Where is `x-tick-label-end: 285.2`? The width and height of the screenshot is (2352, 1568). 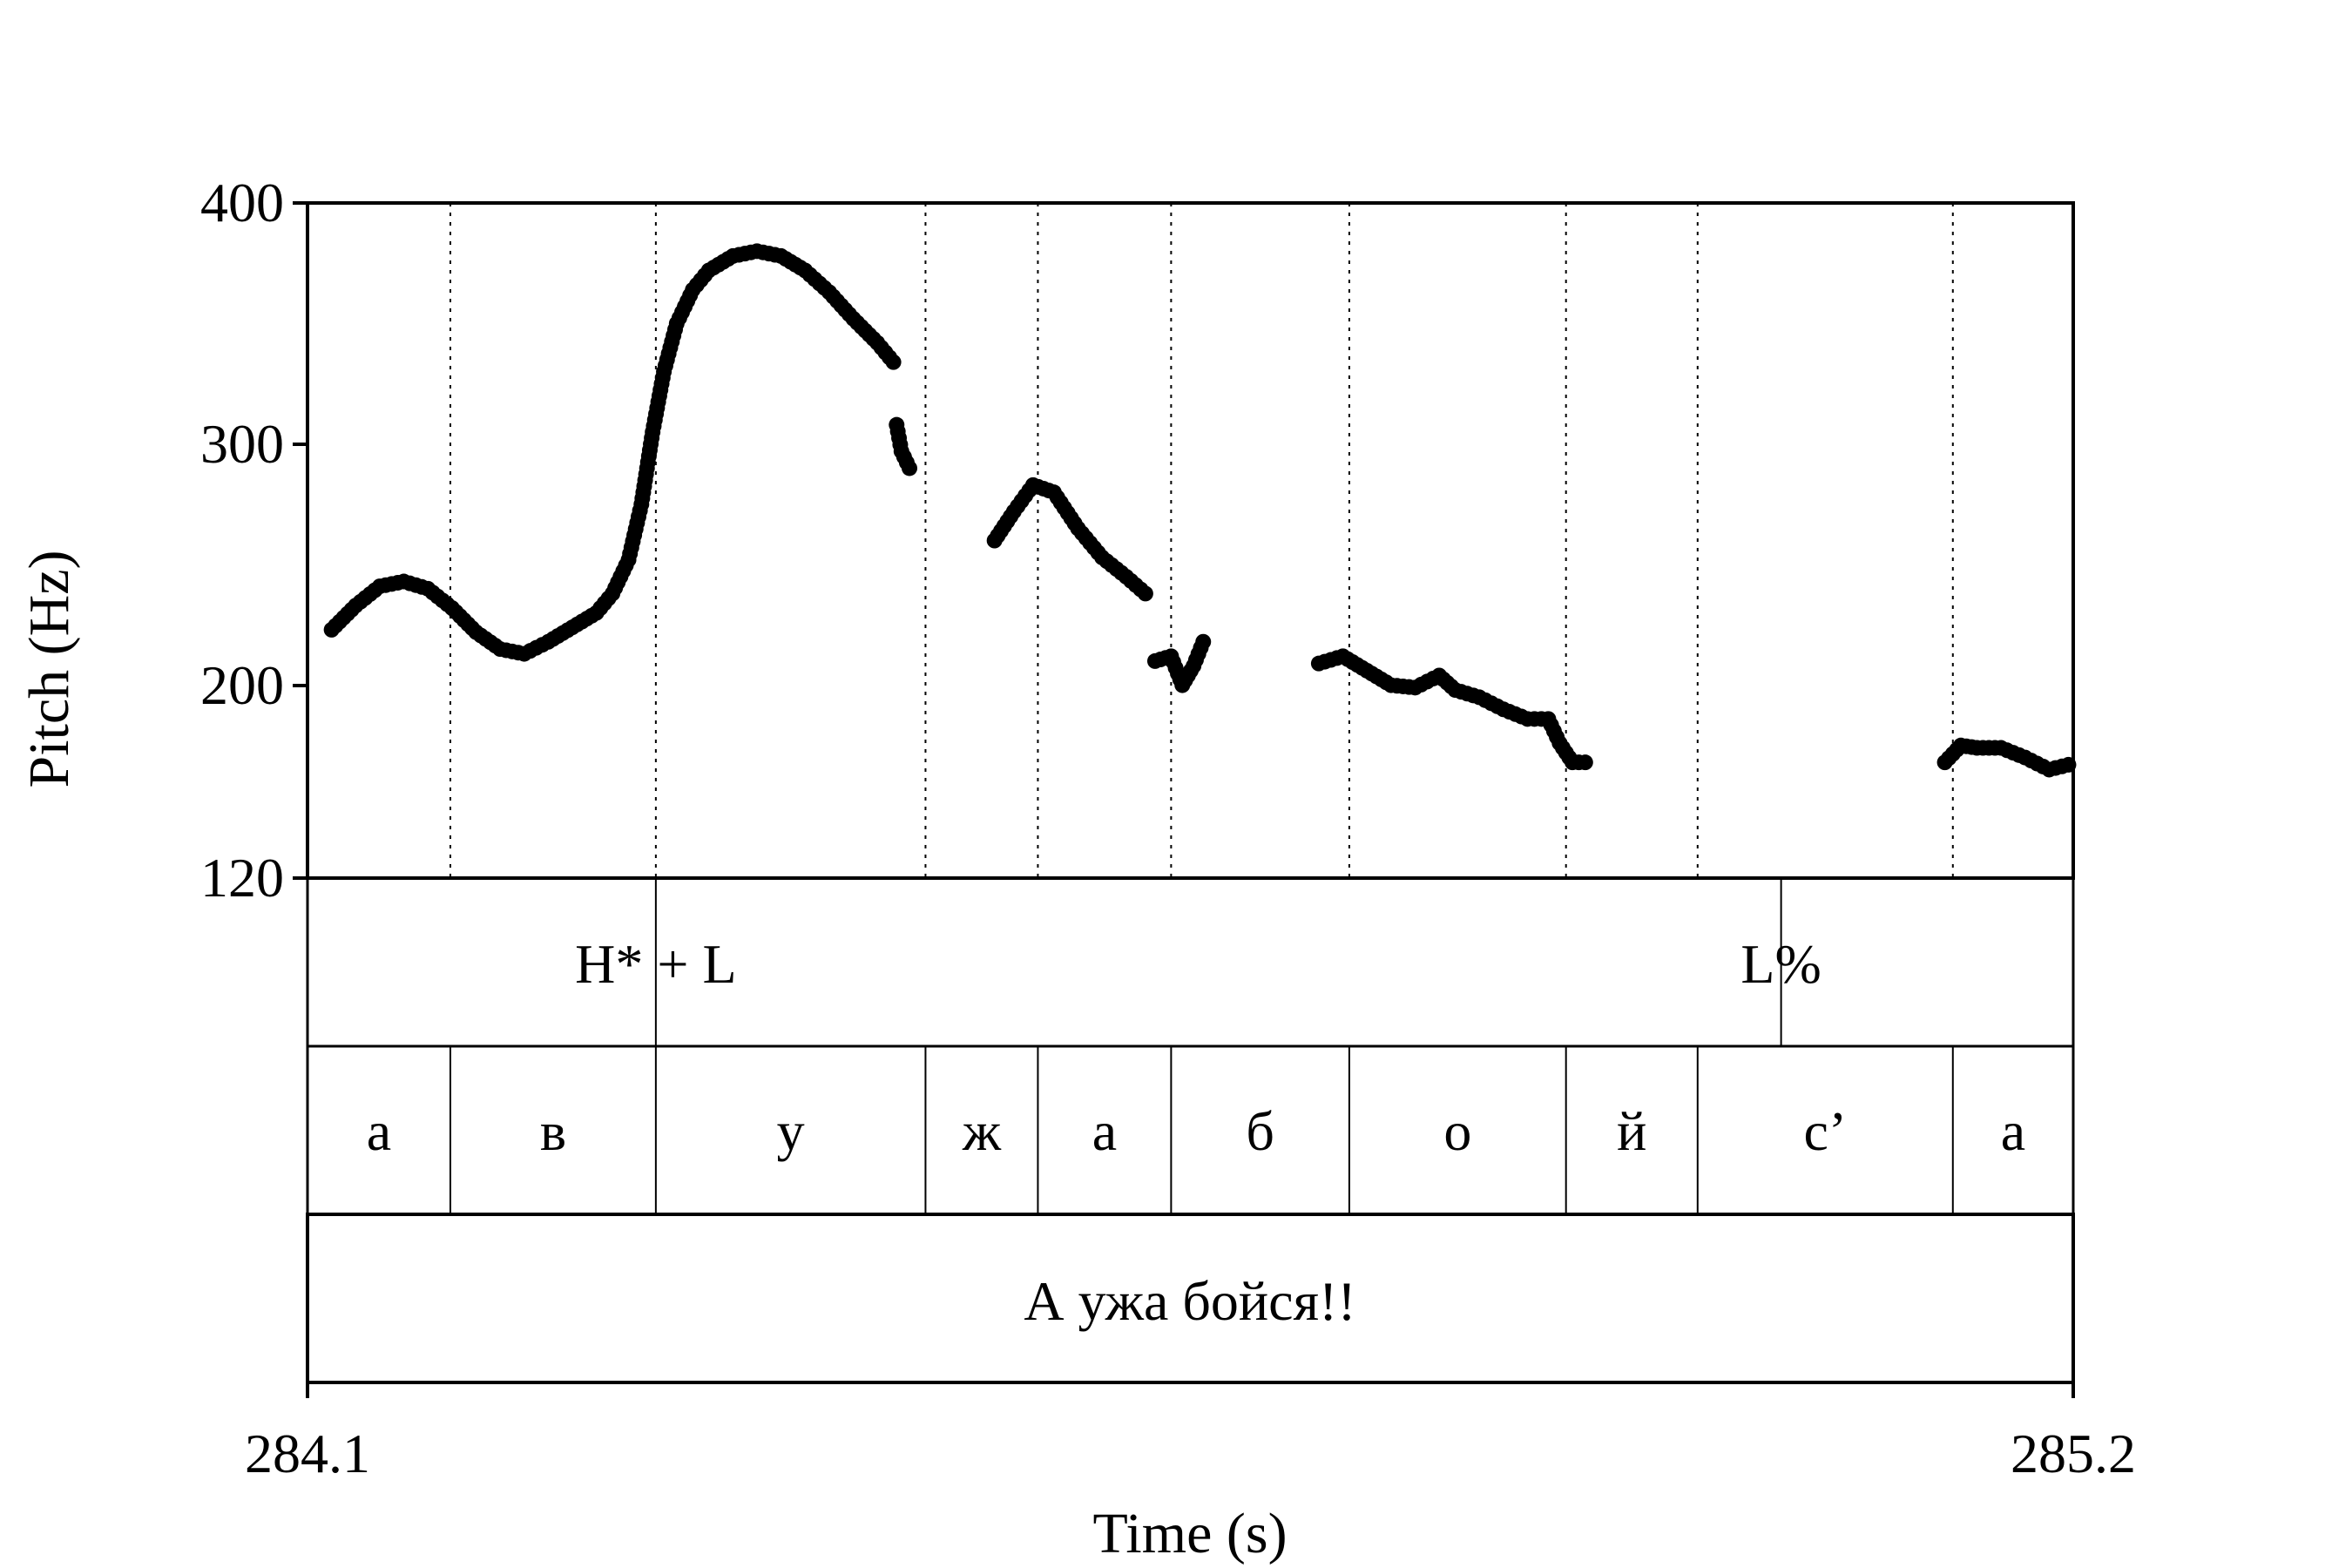 x-tick-label-end: 285.2 is located at coordinates (2073, 1453).